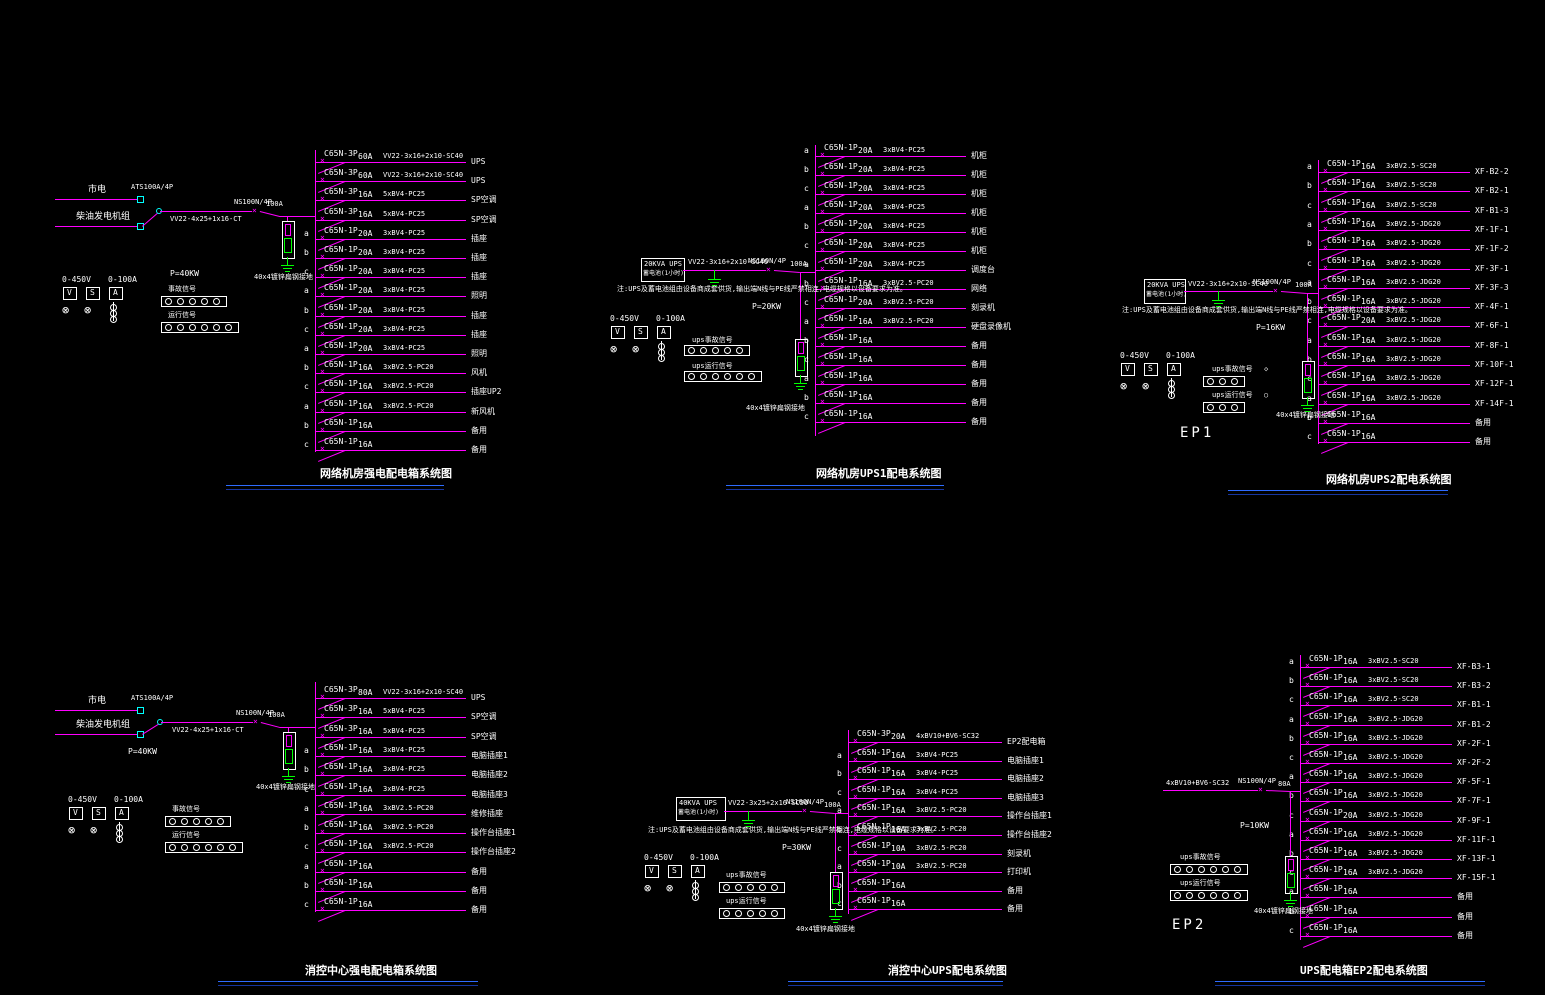 This screenshot has height=995, width=1545. I want to click on strip-symbol-icon: ○, so click(1266, 395).